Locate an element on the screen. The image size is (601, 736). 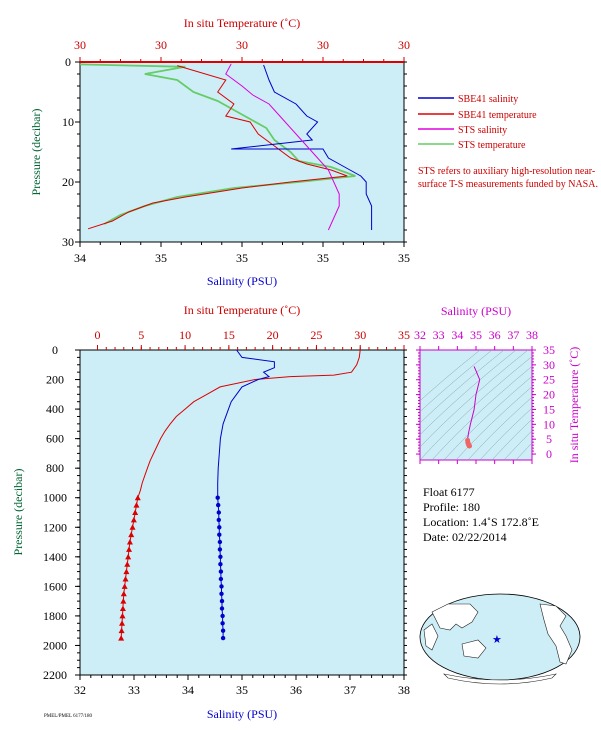
full-profile-salinity-tick-label: 32 is located at coordinates (80, 690).